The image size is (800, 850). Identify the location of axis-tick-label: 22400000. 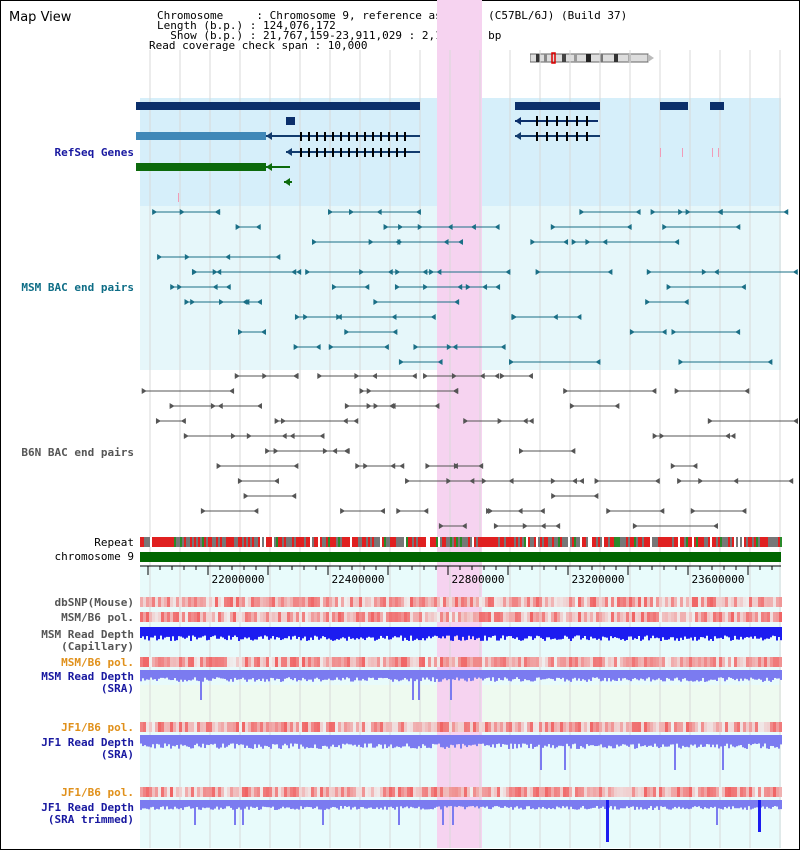
(358, 579).